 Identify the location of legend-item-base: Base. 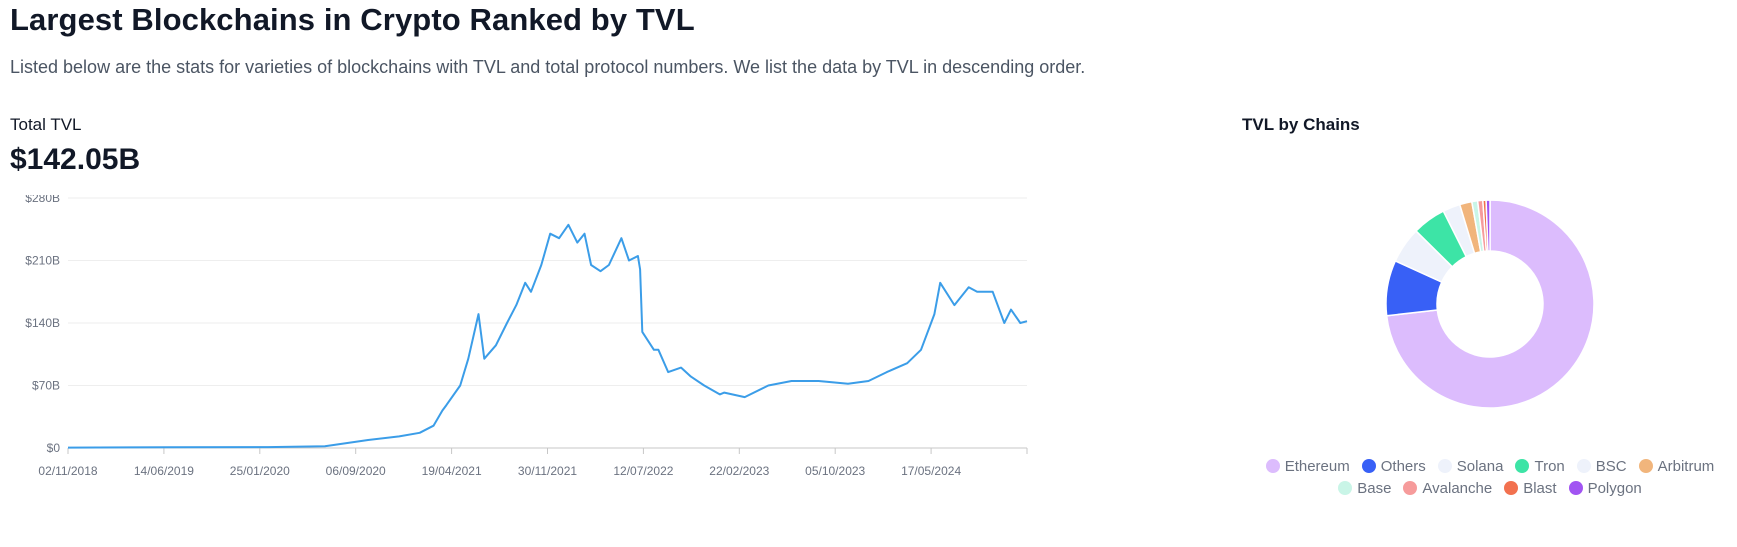
(1364, 488).